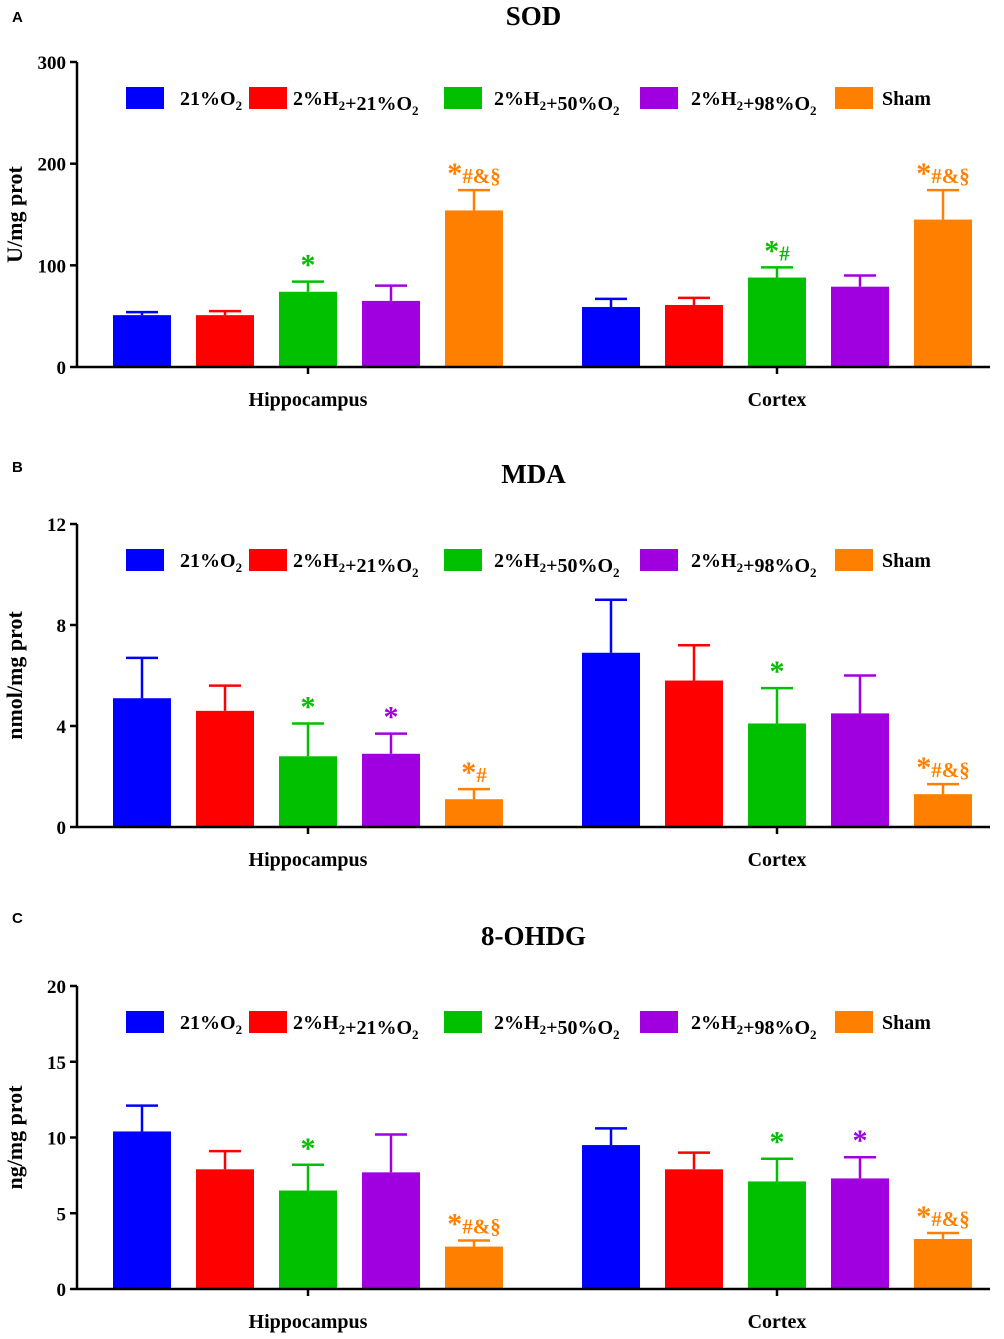  What do you see at coordinates (17, 17) in the screenshot?
I see `panel-letter: A` at bounding box center [17, 17].